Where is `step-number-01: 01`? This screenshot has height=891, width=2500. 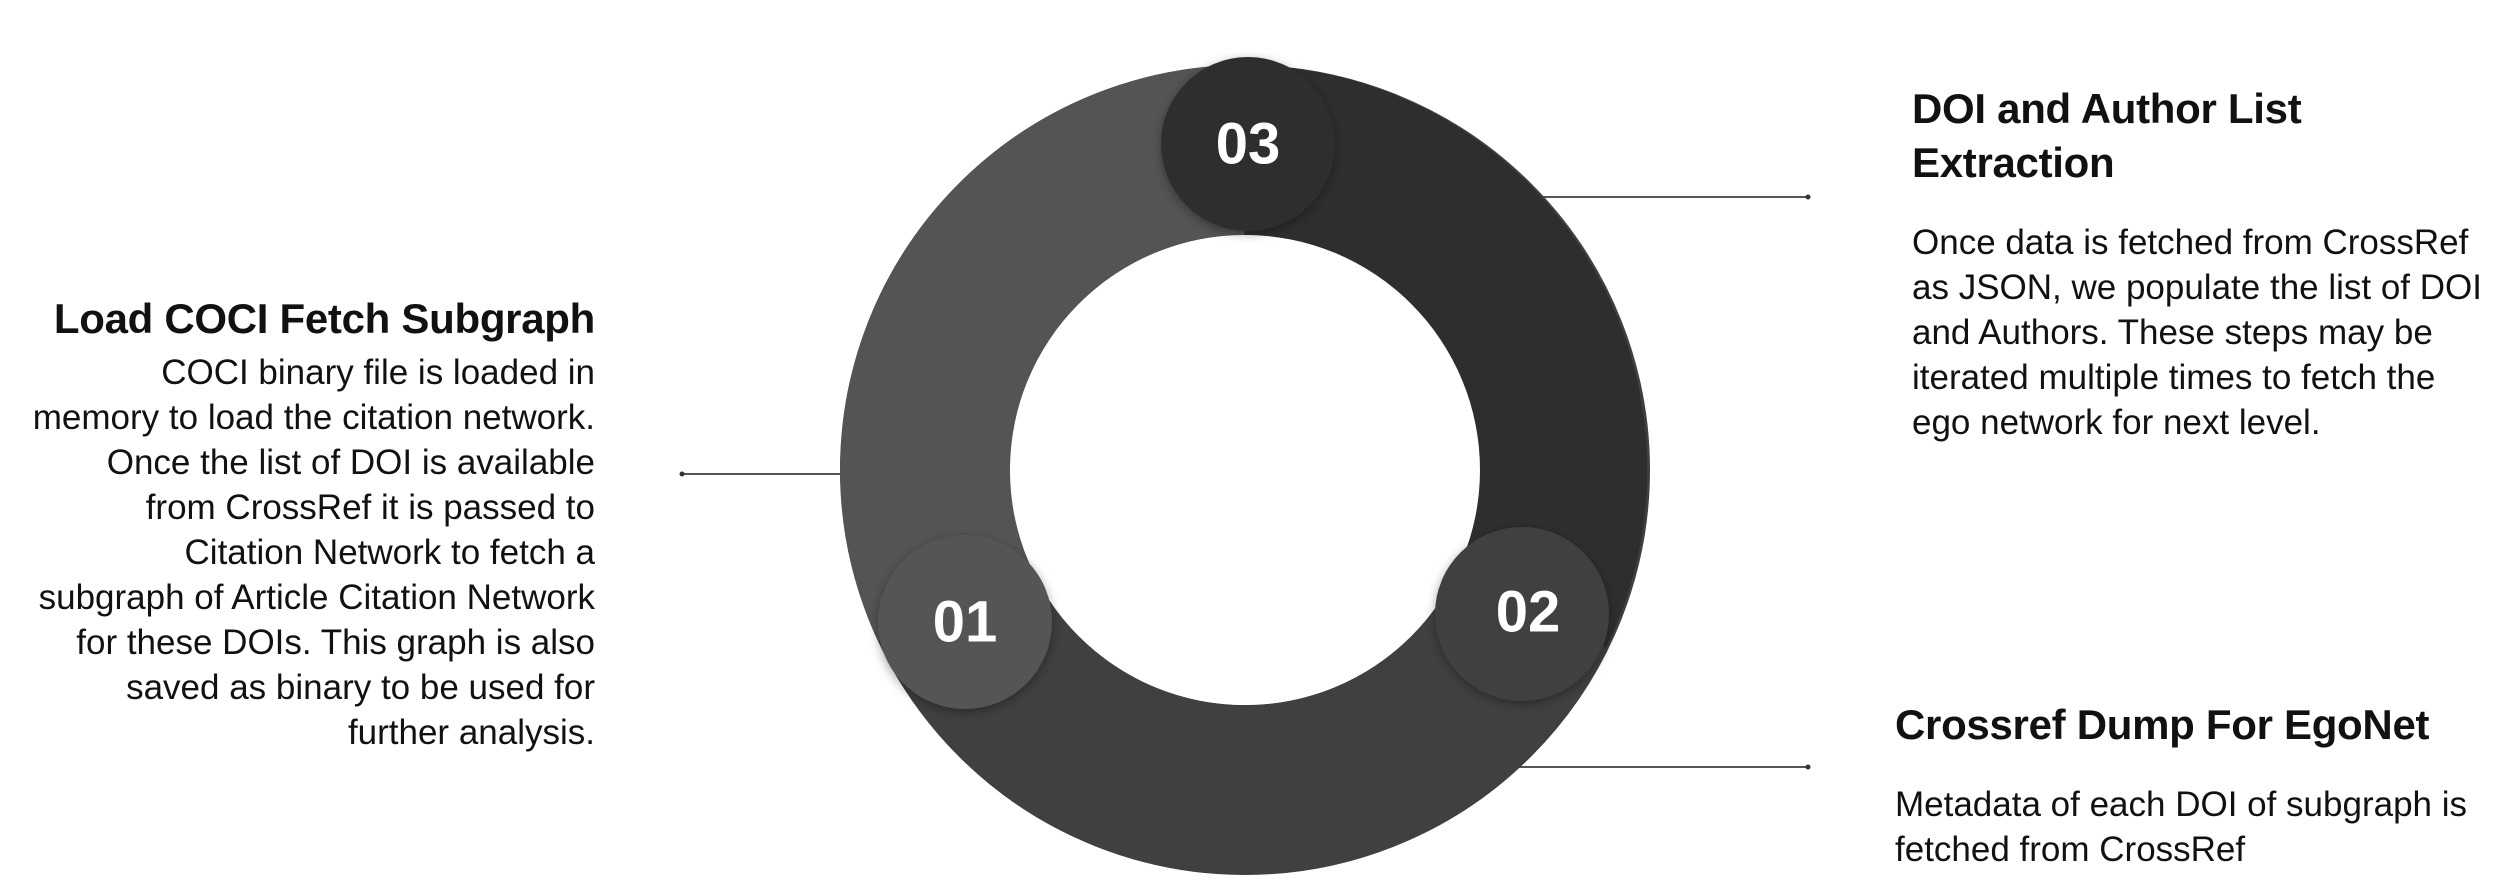 step-number-01: 01 is located at coordinates (965, 622).